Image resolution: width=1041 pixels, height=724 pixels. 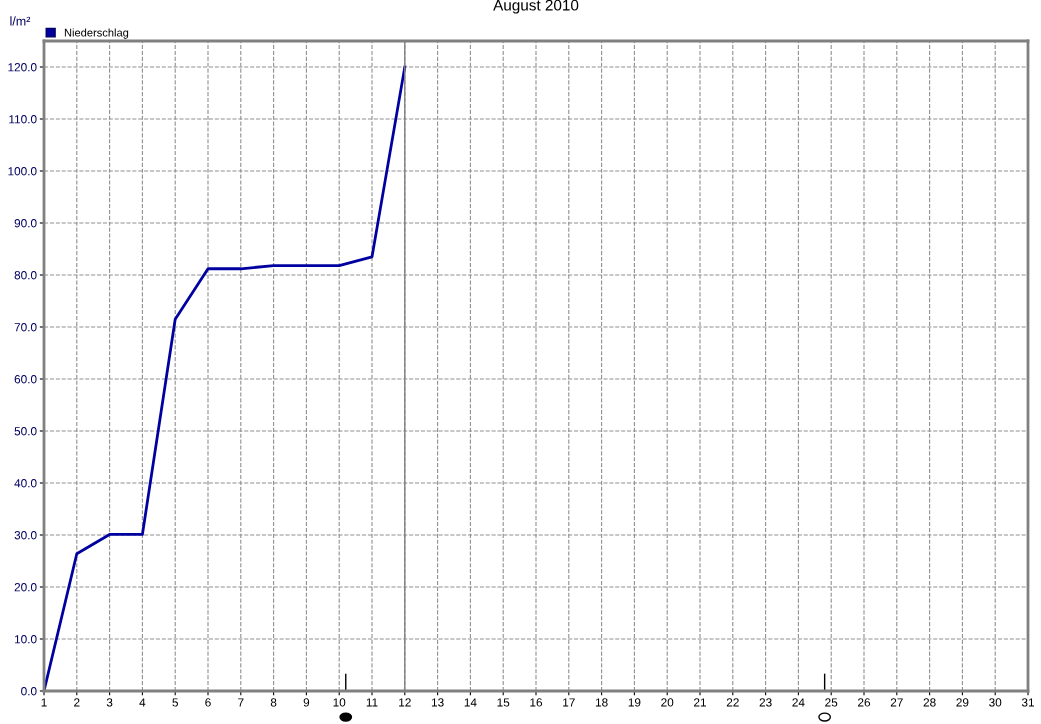 I want to click on y-tick-label: 70.0, so click(x=25, y=327).